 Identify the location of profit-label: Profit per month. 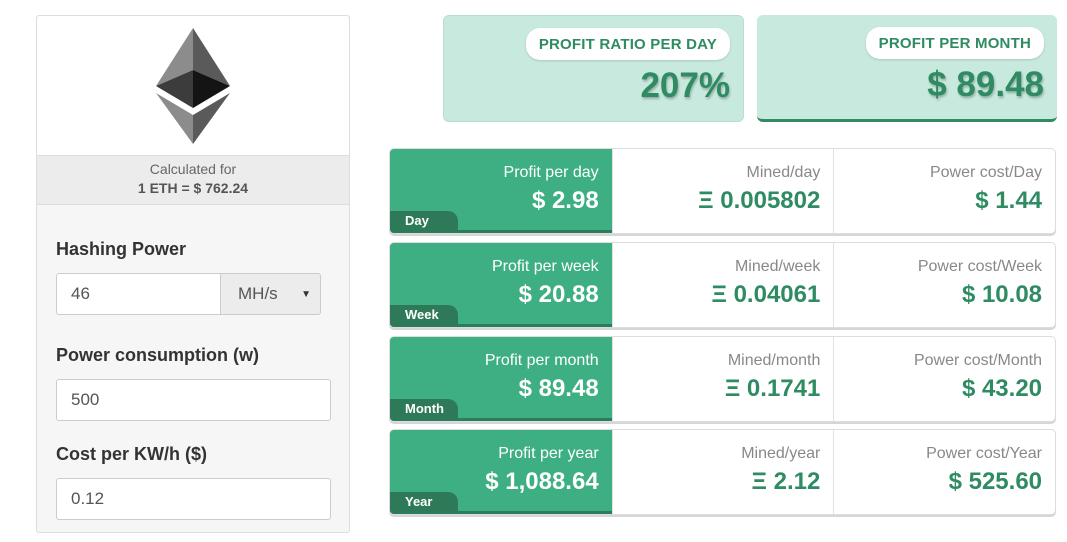
(542, 361).